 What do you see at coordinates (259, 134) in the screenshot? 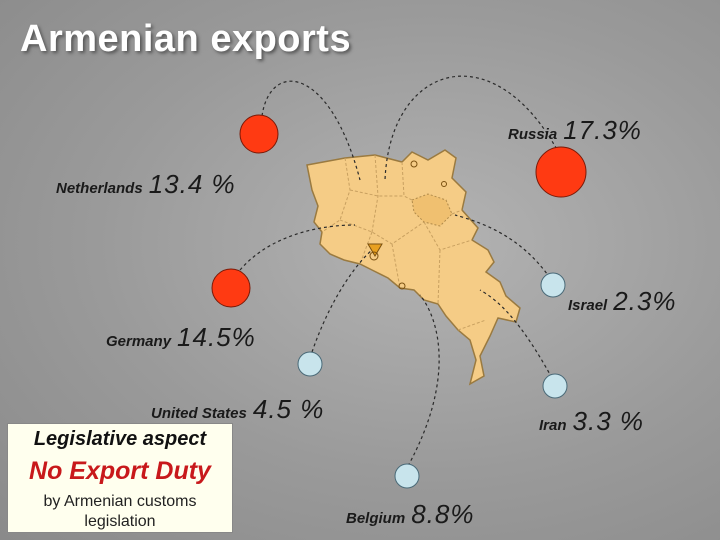
I see `netherlands-marker` at bounding box center [259, 134].